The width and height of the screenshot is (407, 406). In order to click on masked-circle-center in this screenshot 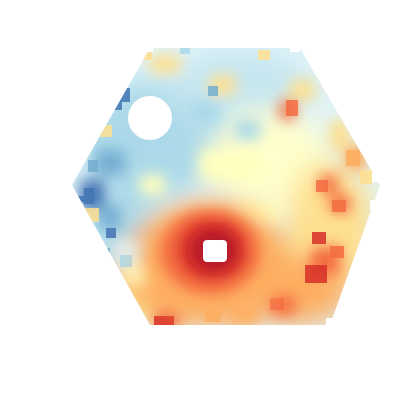, I will do `click(215, 251)`.